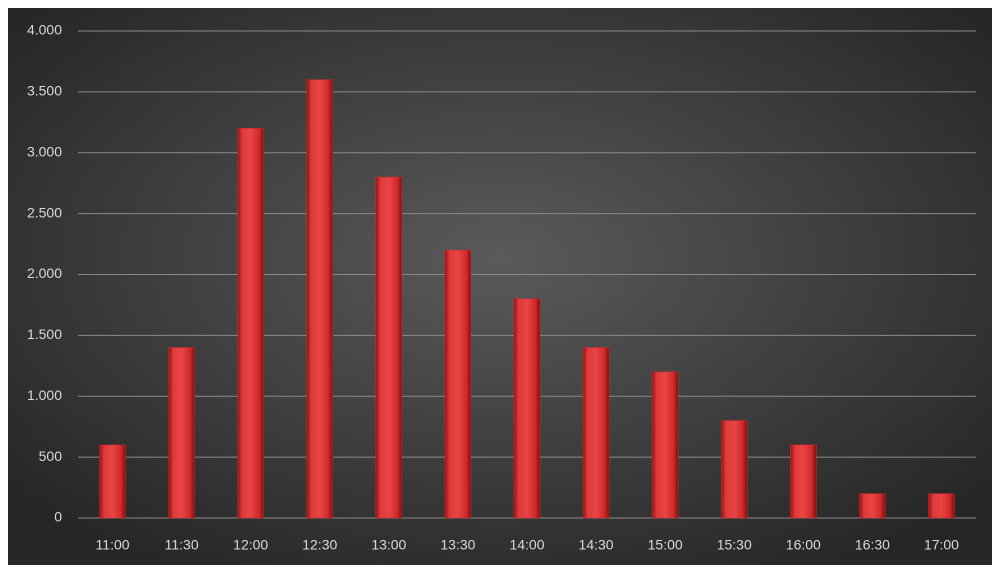 Image resolution: width=1000 pixels, height=565 pixels. Describe the element at coordinates (44, 30) in the screenshot. I see `y-tick-label: 4.000` at that location.